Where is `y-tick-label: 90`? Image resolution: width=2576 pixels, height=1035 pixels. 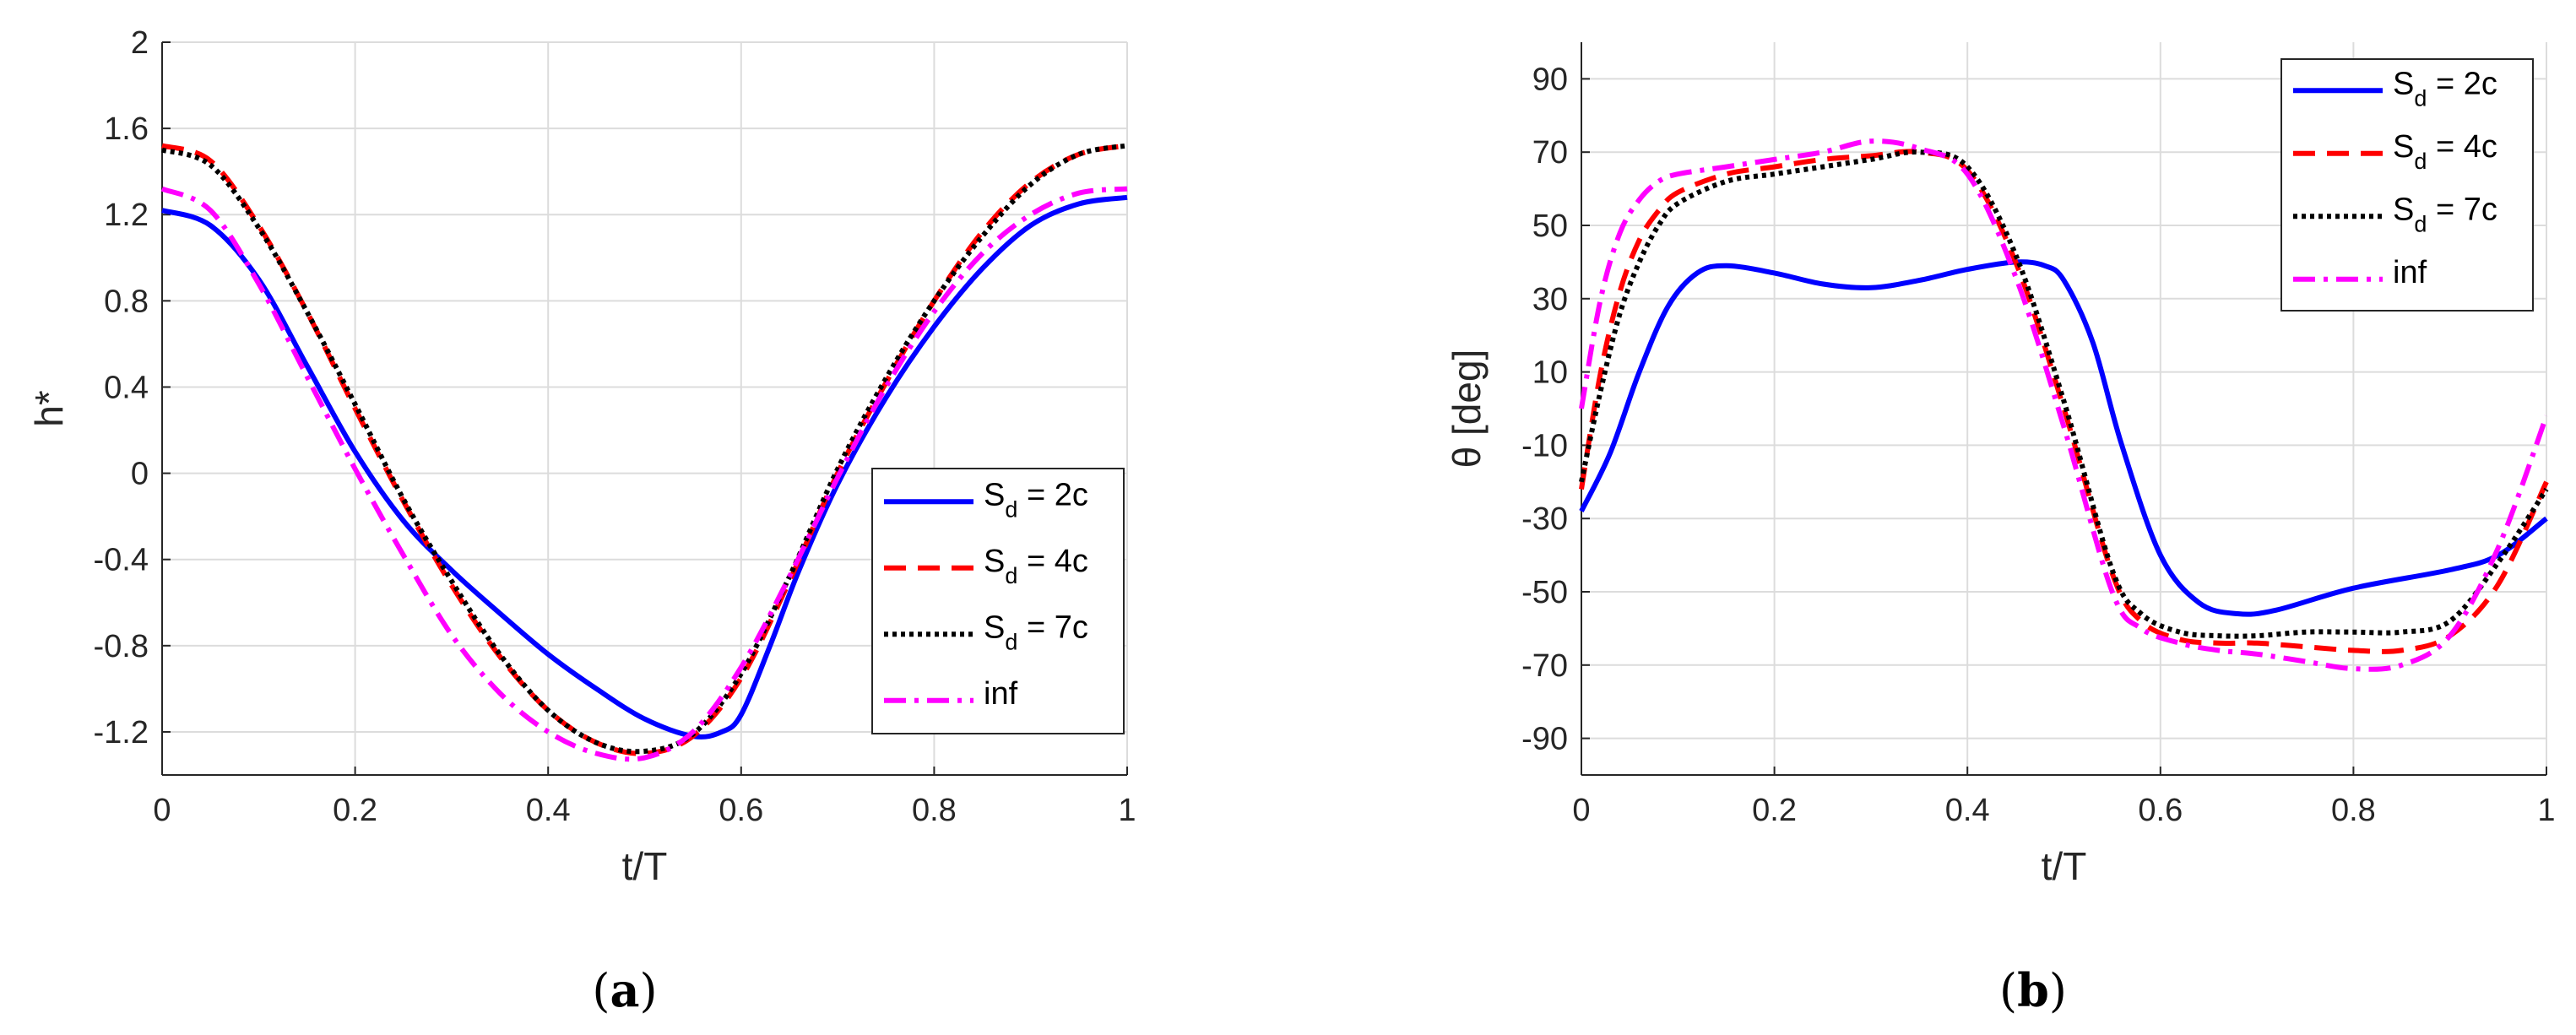
y-tick-label: 90 is located at coordinates (1550, 79).